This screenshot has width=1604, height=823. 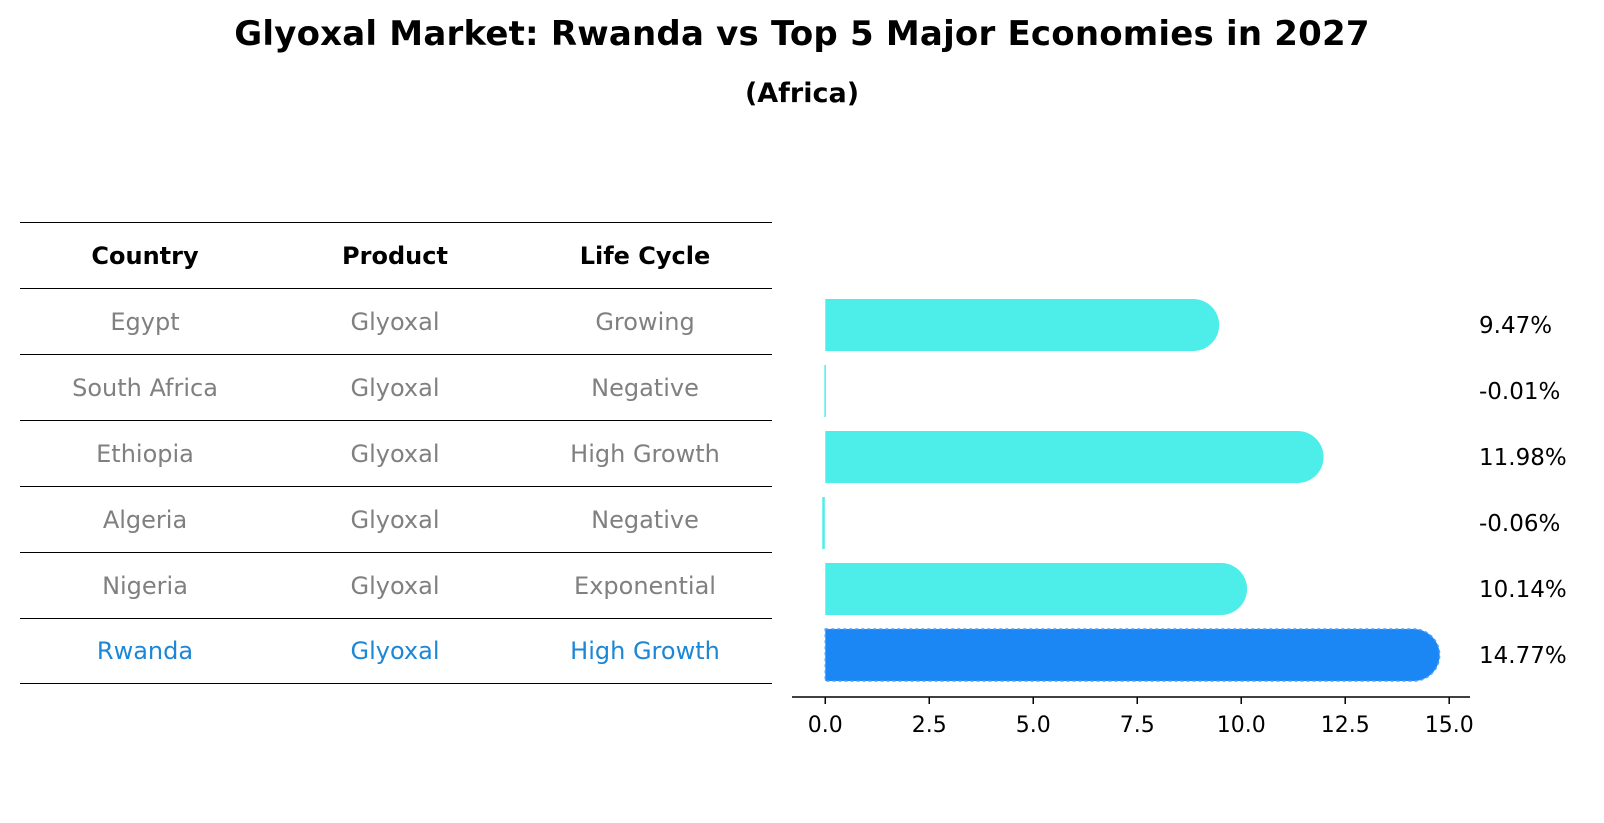 I want to click on cell-country: Egypt, so click(x=145, y=321).